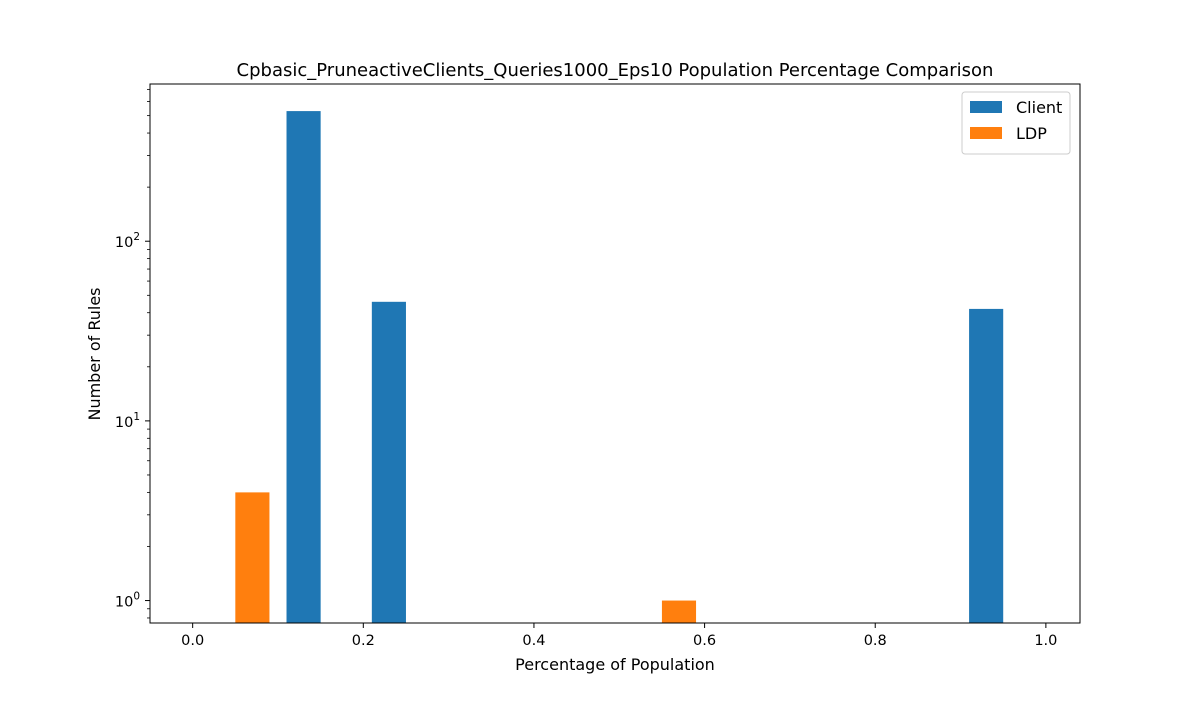 This screenshot has width=1200, height=704. Describe the element at coordinates (127, 601) in the screenshot. I see `y-tick-label-0: 10⁰` at that location.